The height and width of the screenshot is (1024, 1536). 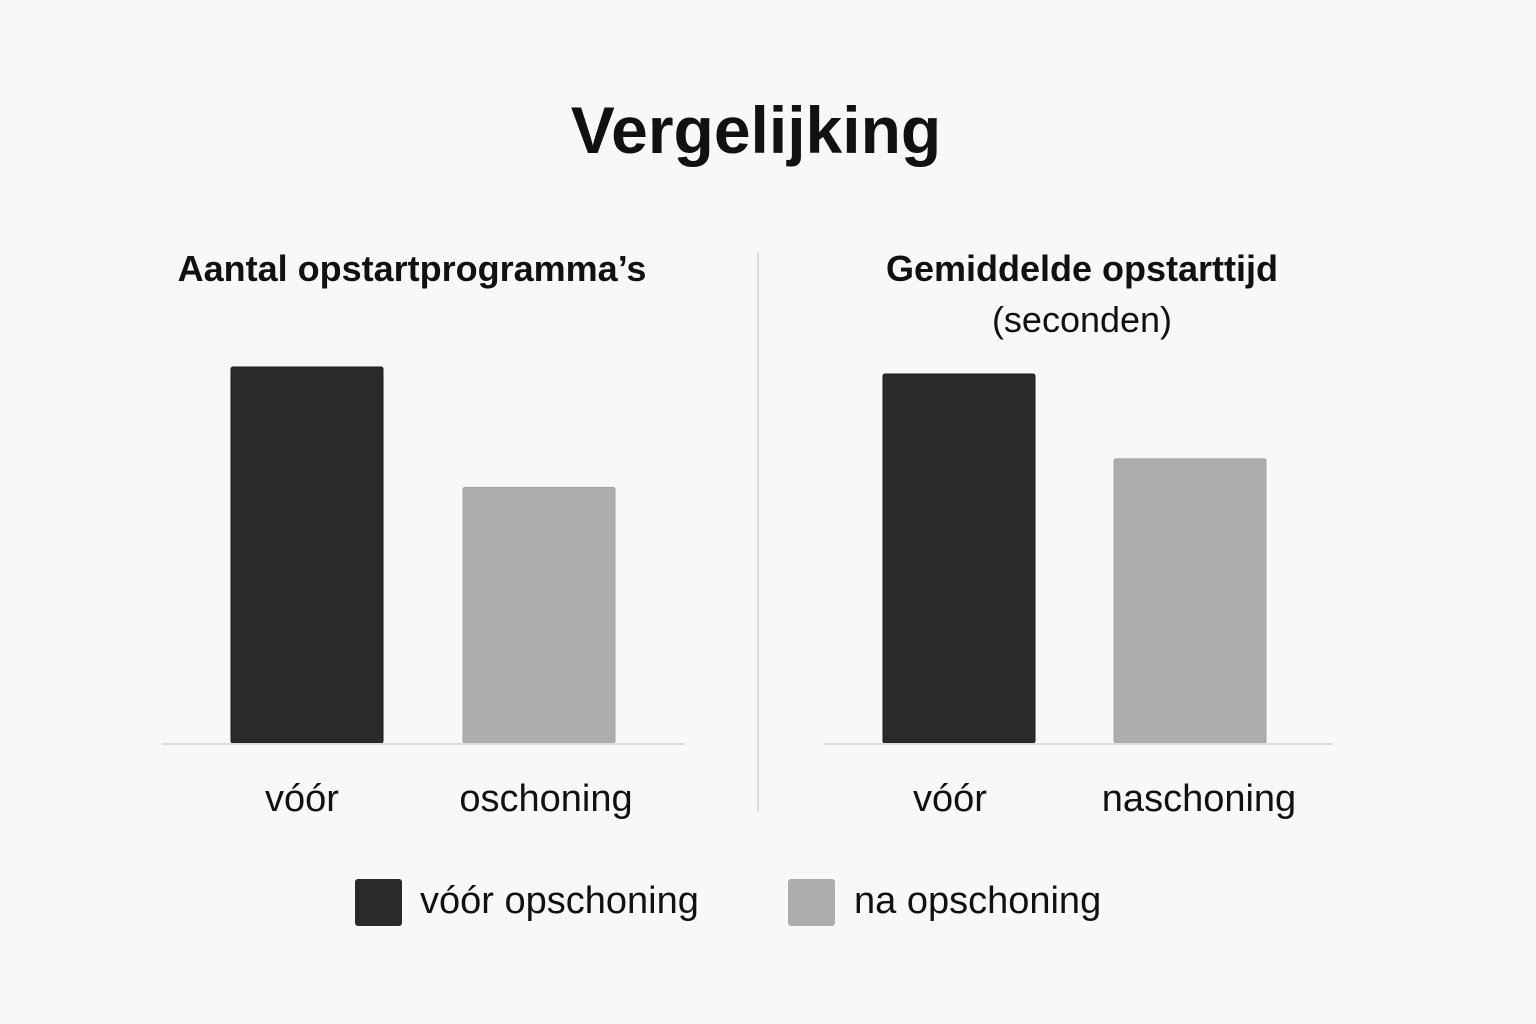 I want to click on legend-label-before: vóór opschoning, so click(x=559, y=901).